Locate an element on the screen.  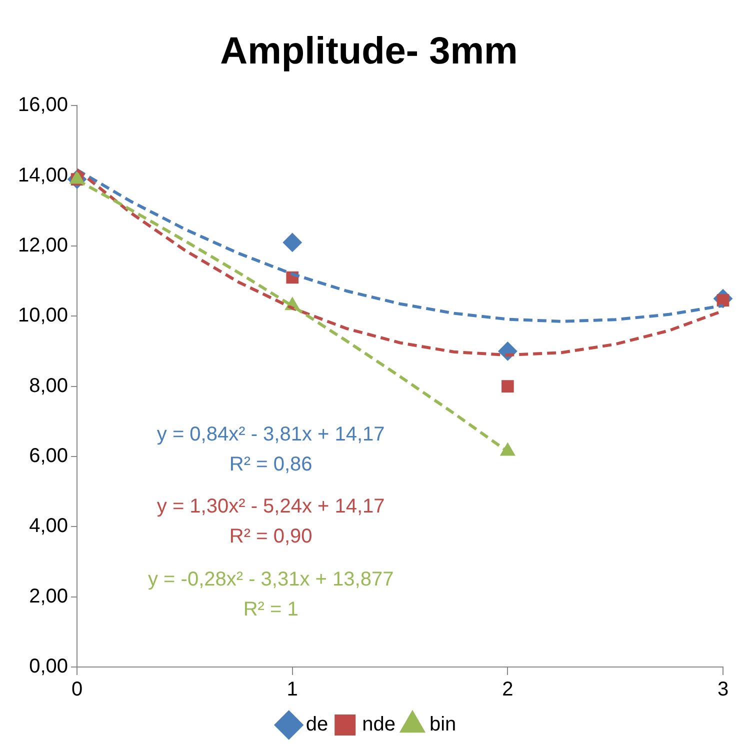
y-tick-label: 16,00 is located at coordinates (43, 105).